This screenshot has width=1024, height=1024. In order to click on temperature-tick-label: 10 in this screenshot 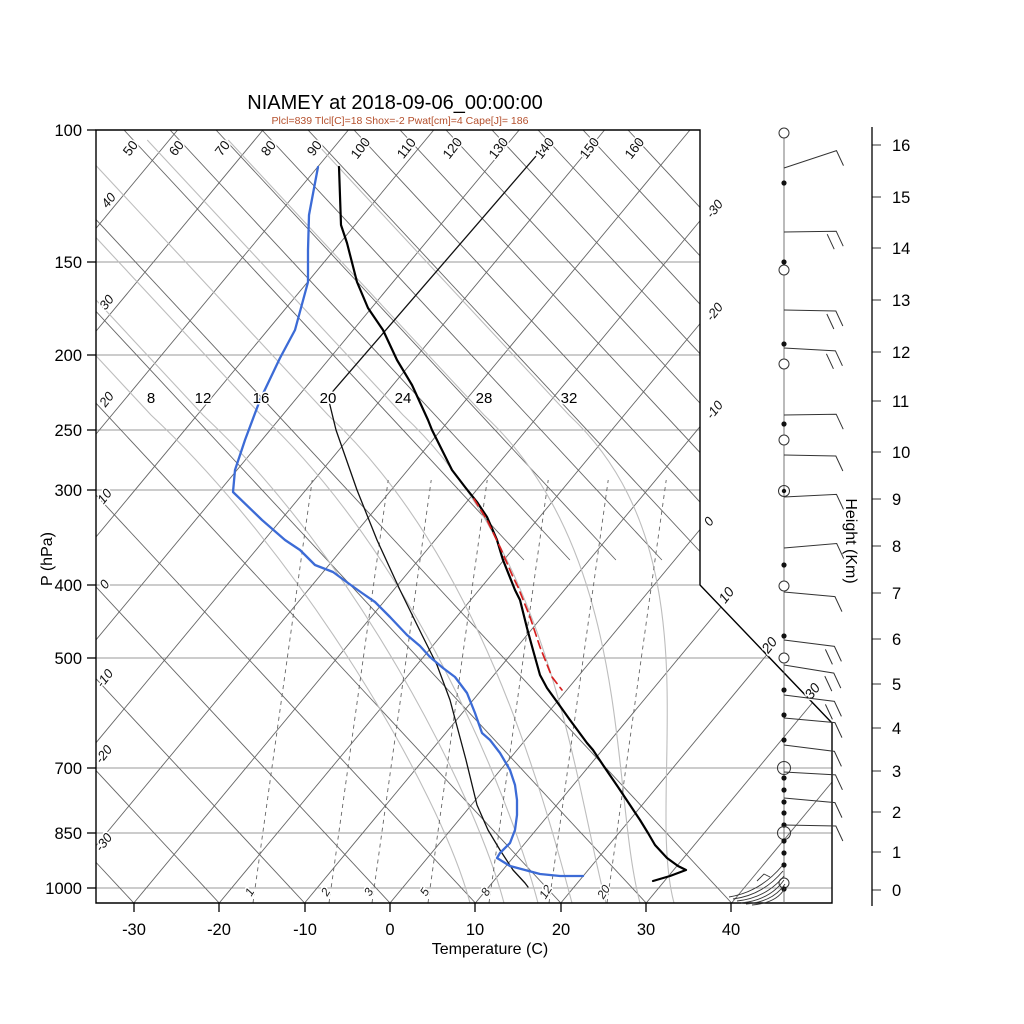, I will do `click(475, 930)`.